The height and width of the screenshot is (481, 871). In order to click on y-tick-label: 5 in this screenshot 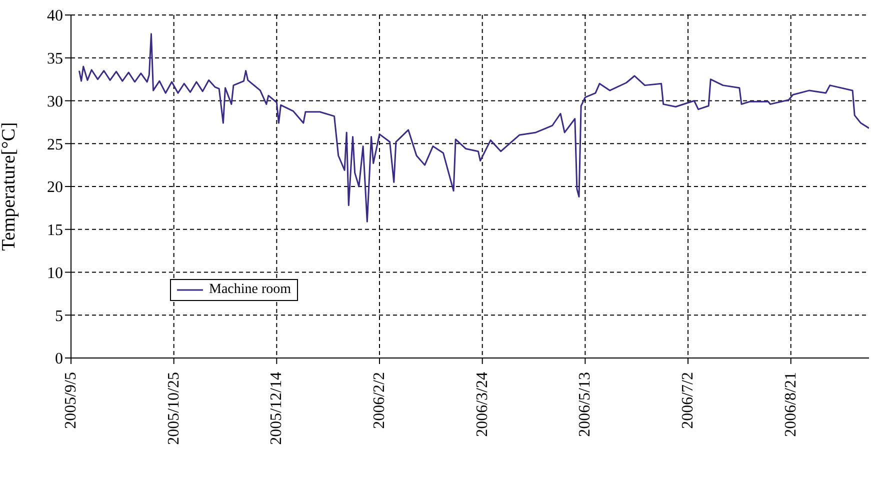, I will do `click(59, 316)`.